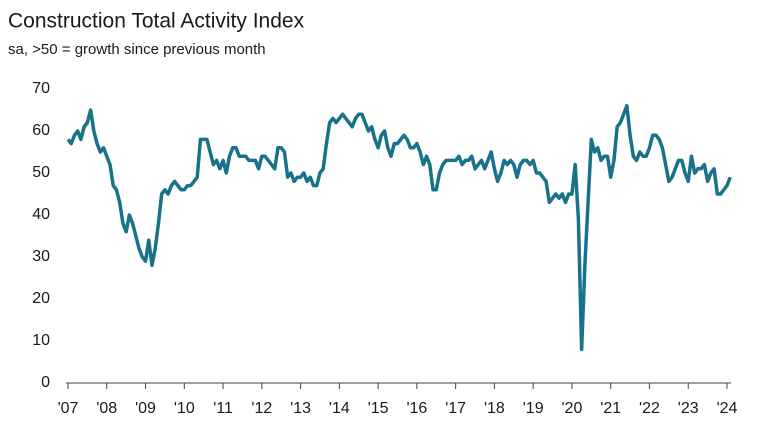  Describe the element at coordinates (378, 408) in the screenshot. I see `x-tick-label: '15` at that location.